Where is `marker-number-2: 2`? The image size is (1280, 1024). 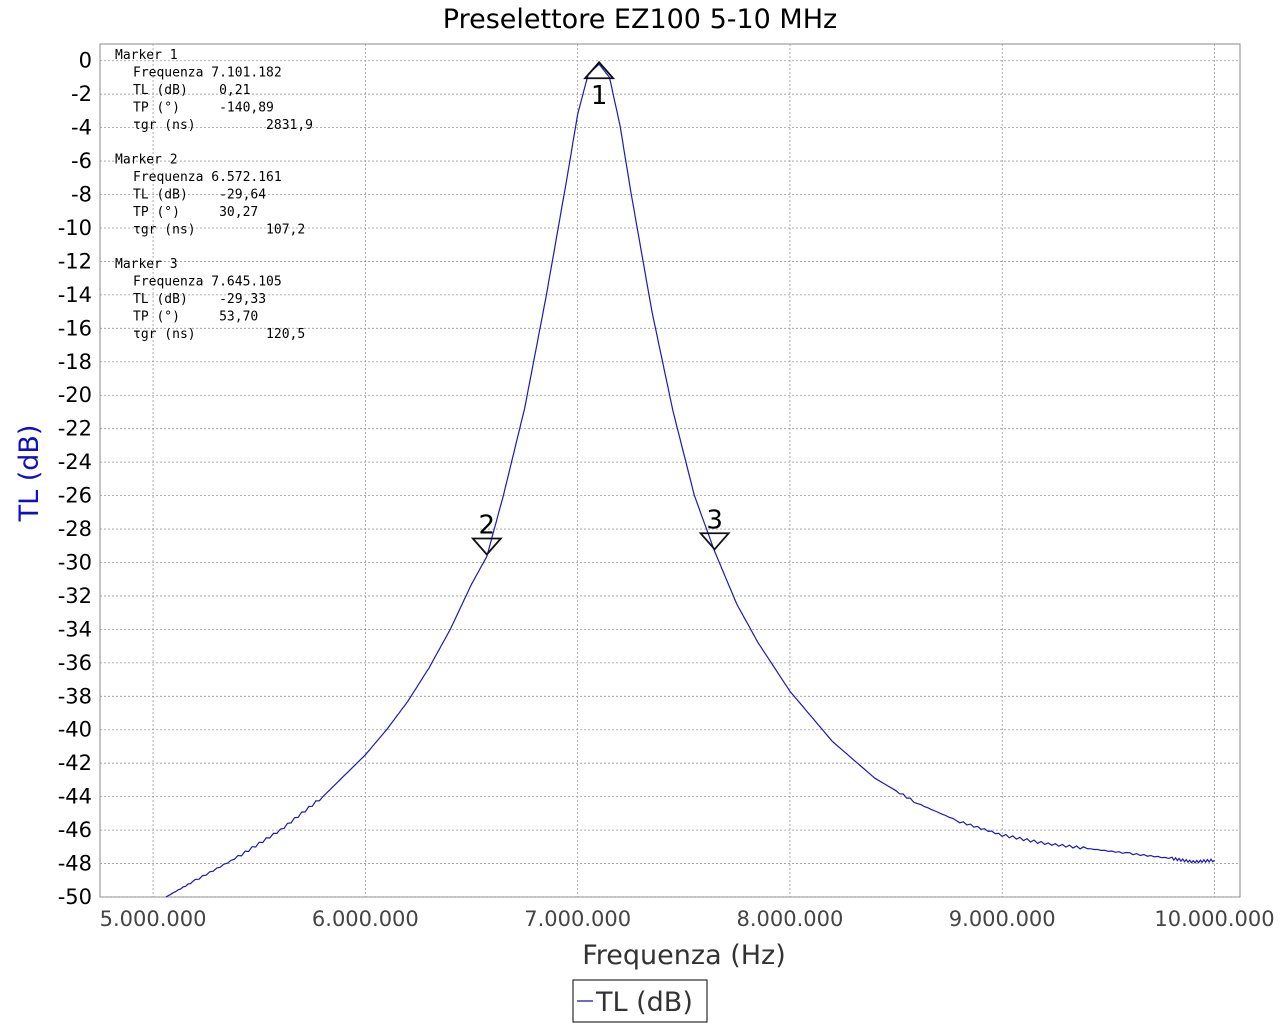
marker-number-2: 2 is located at coordinates (487, 525).